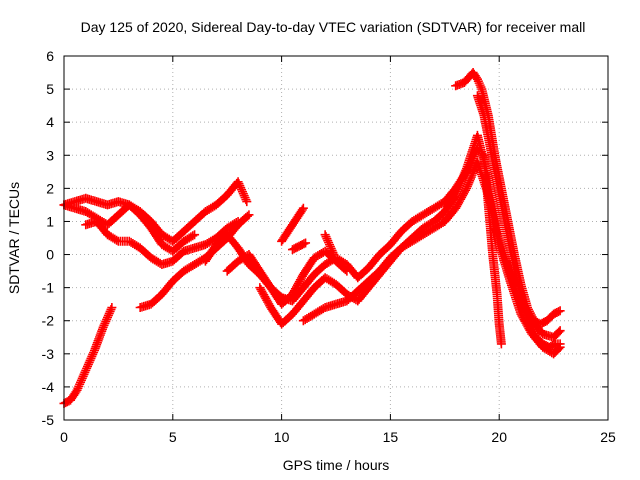  What do you see at coordinates (50, 89) in the screenshot?
I see `y-tick-label: 5` at bounding box center [50, 89].